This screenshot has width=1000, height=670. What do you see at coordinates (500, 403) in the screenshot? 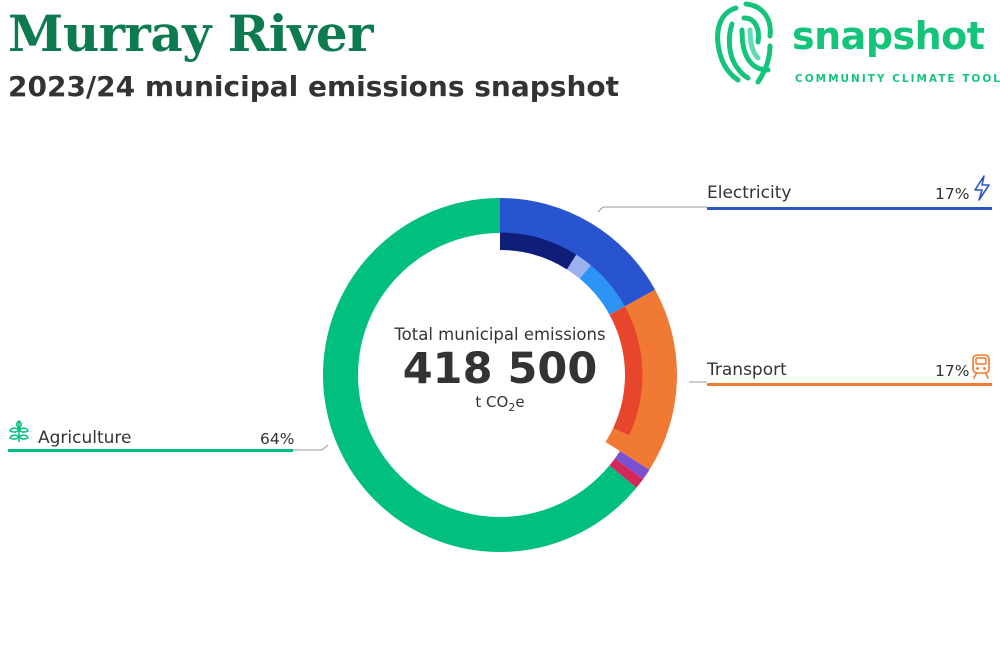
I see `emissions-unit: t CO2e` at bounding box center [500, 403].